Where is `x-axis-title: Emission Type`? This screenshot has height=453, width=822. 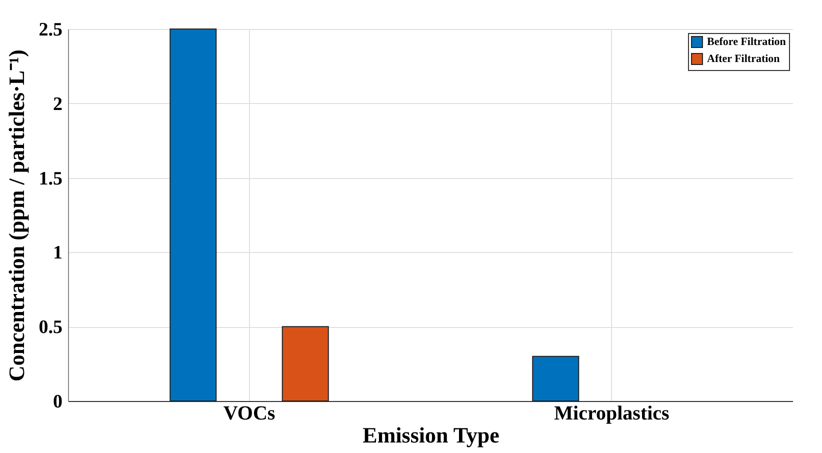 x-axis-title: Emission Type is located at coordinates (431, 435).